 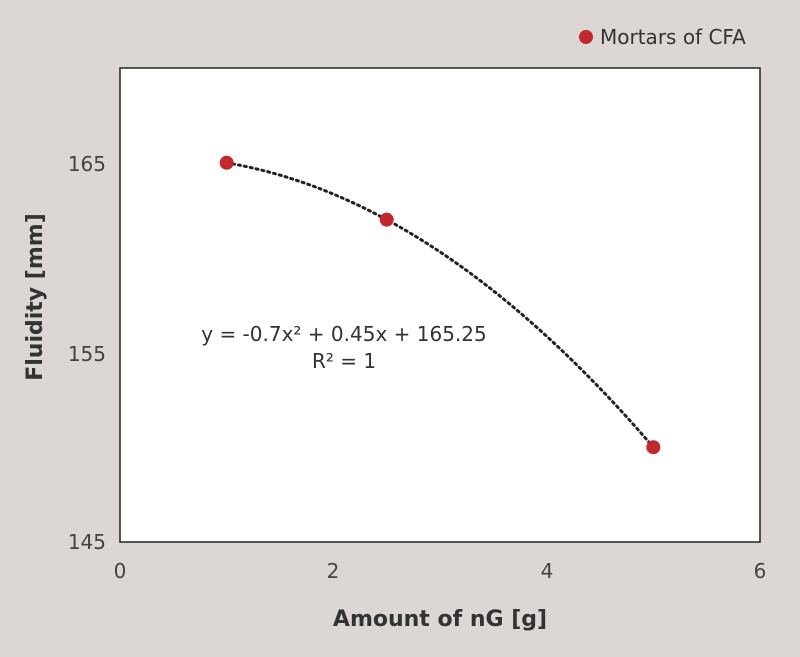 I want to click on x-tick-label: 2, so click(x=333, y=571).